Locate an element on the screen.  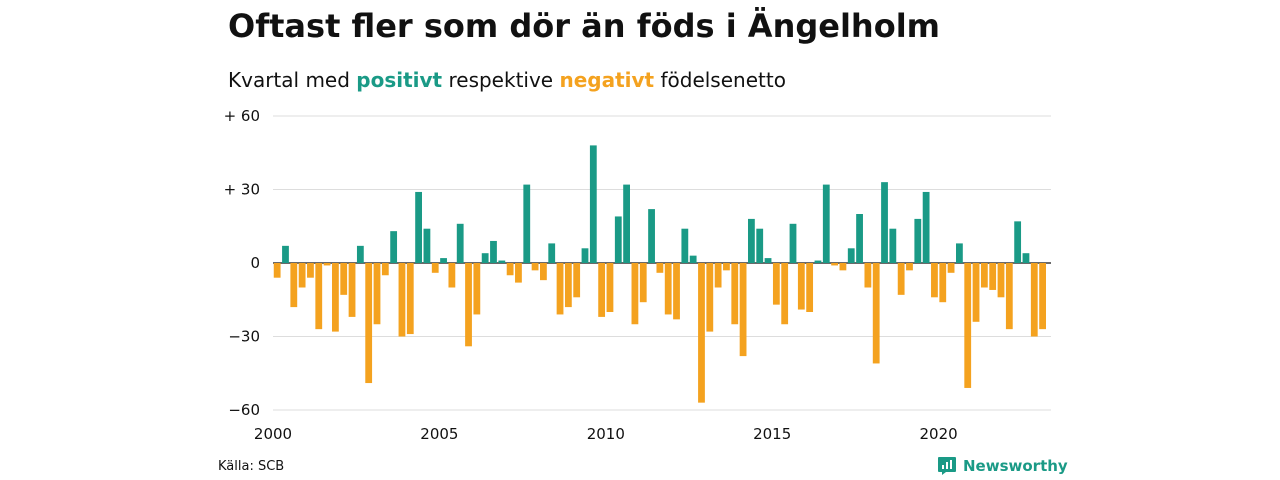
x-axis: 2000 2005 2010 2015 2020 is located at coordinates (606, 434).